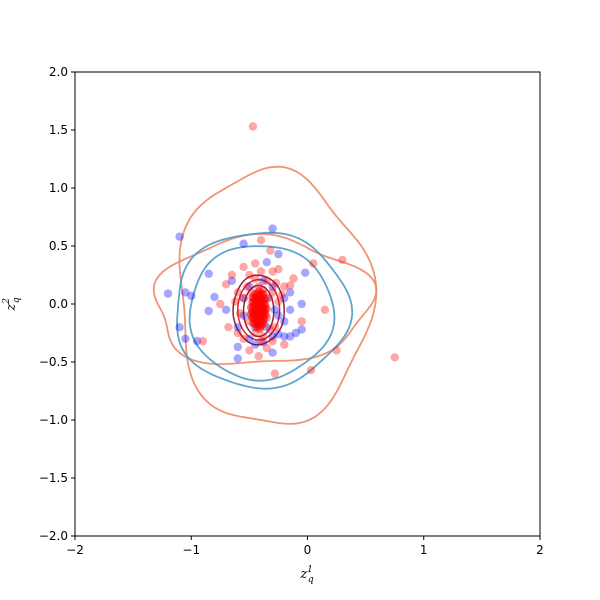  Describe the element at coordinates (191, 550) in the screenshot. I see `x-tick-label: −1` at that location.